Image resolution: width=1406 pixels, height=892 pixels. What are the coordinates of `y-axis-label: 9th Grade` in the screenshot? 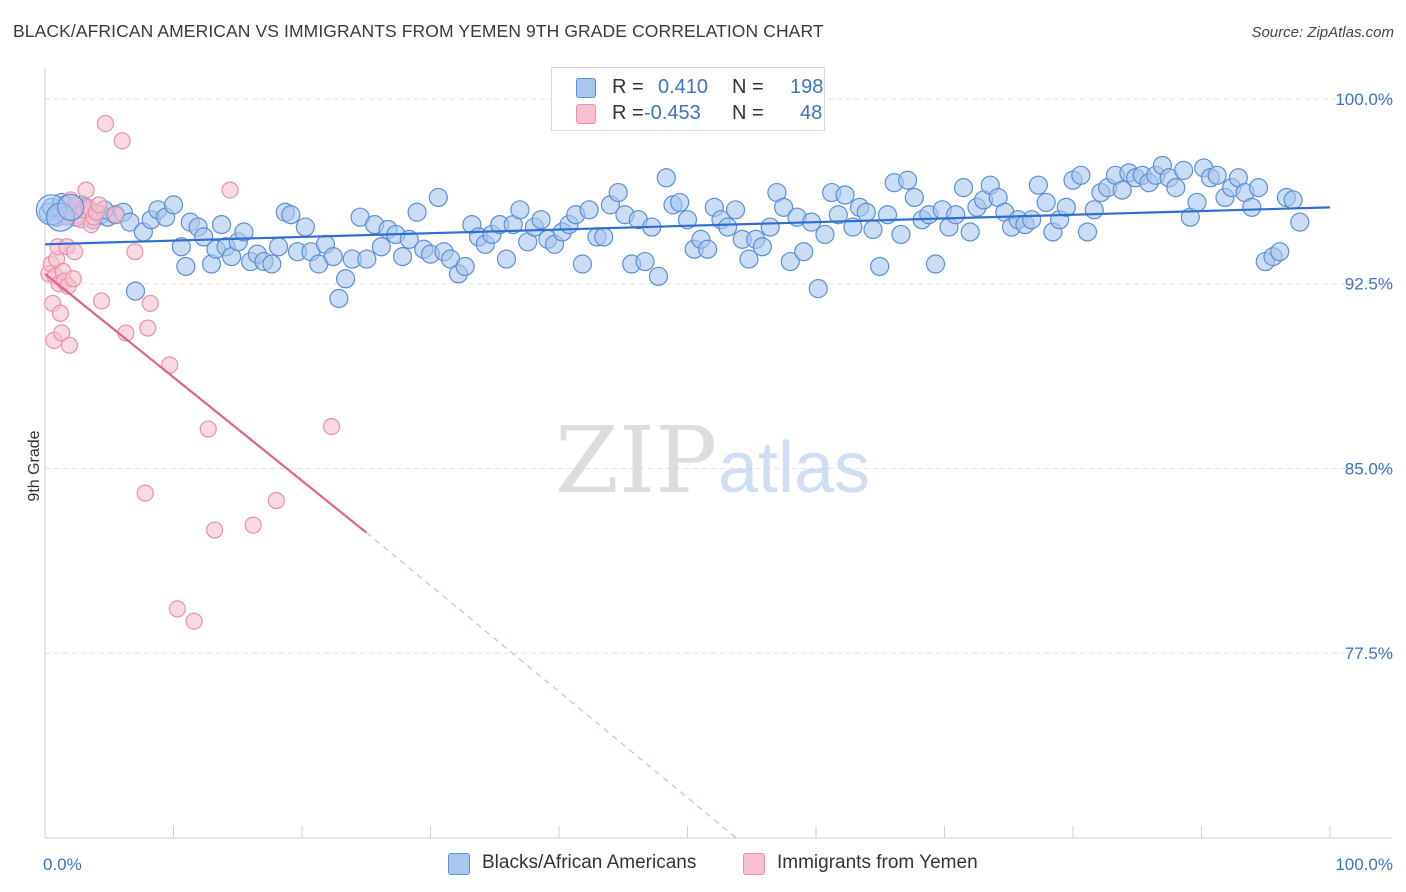 It's located at (34, 466).